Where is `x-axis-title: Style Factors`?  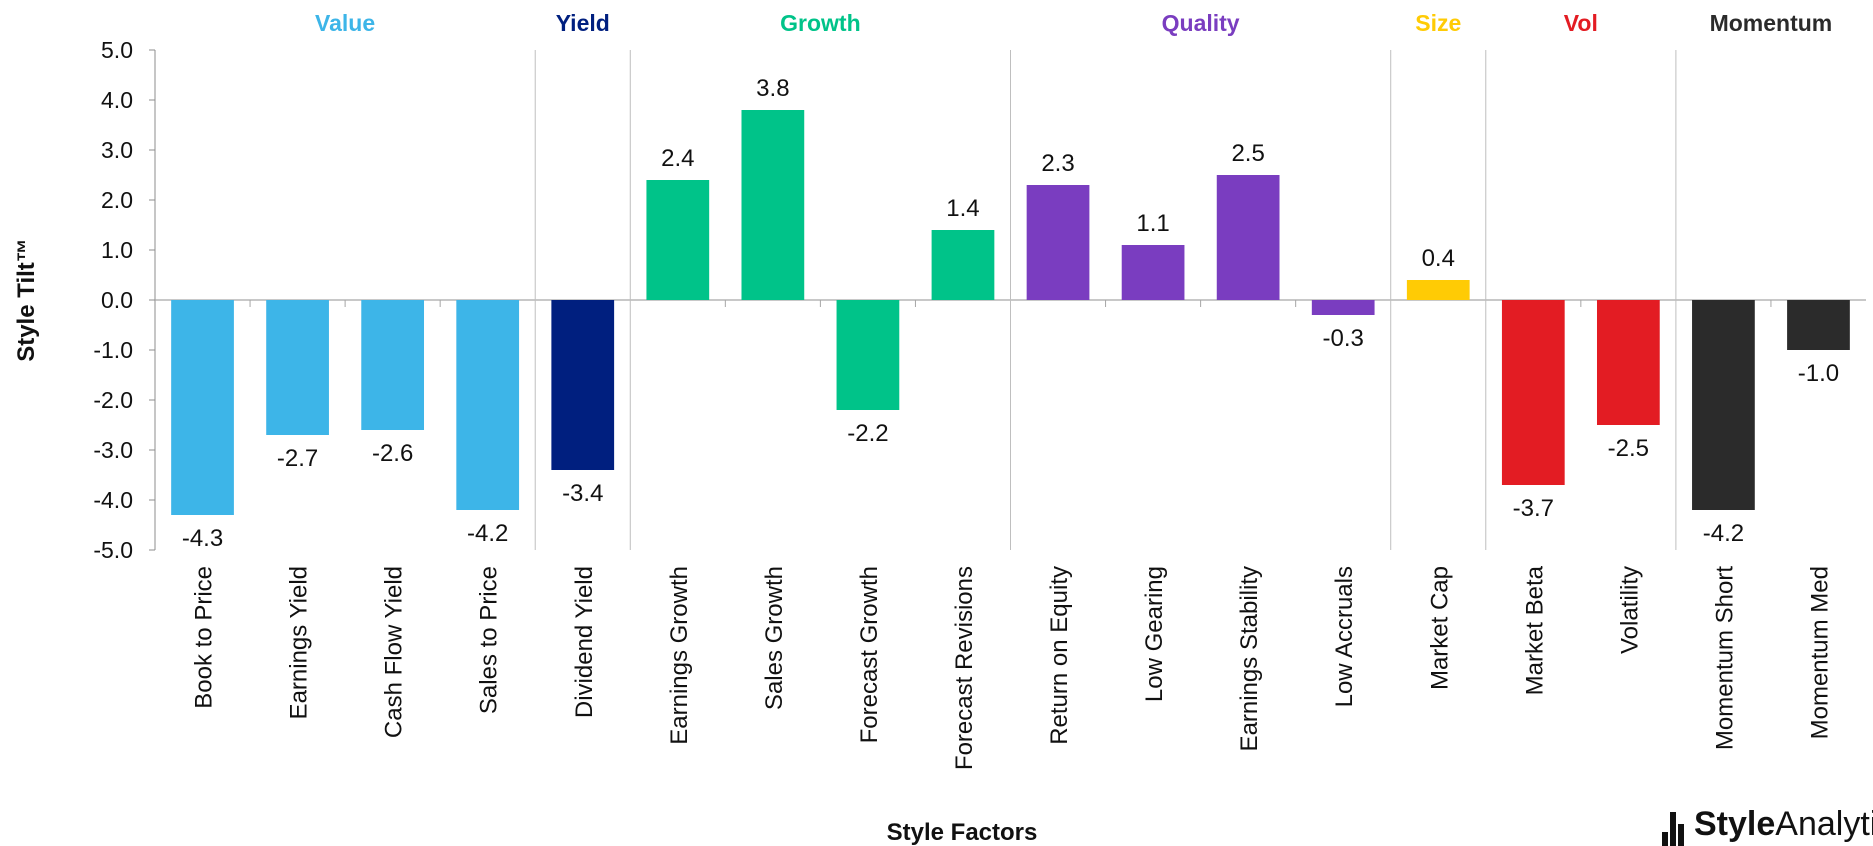
x-axis-title: Style Factors is located at coordinates (962, 832).